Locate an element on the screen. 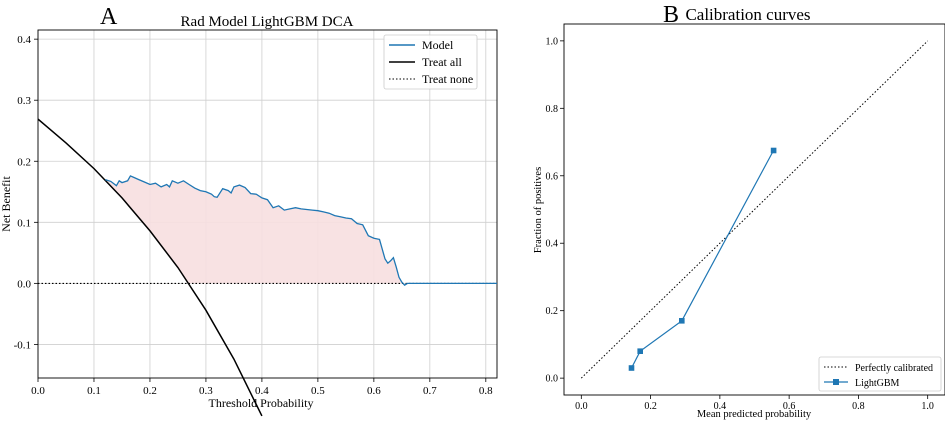 This screenshot has height=422, width=945. panel-a-x-label: Threshold Probability is located at coordinates (261, 403).